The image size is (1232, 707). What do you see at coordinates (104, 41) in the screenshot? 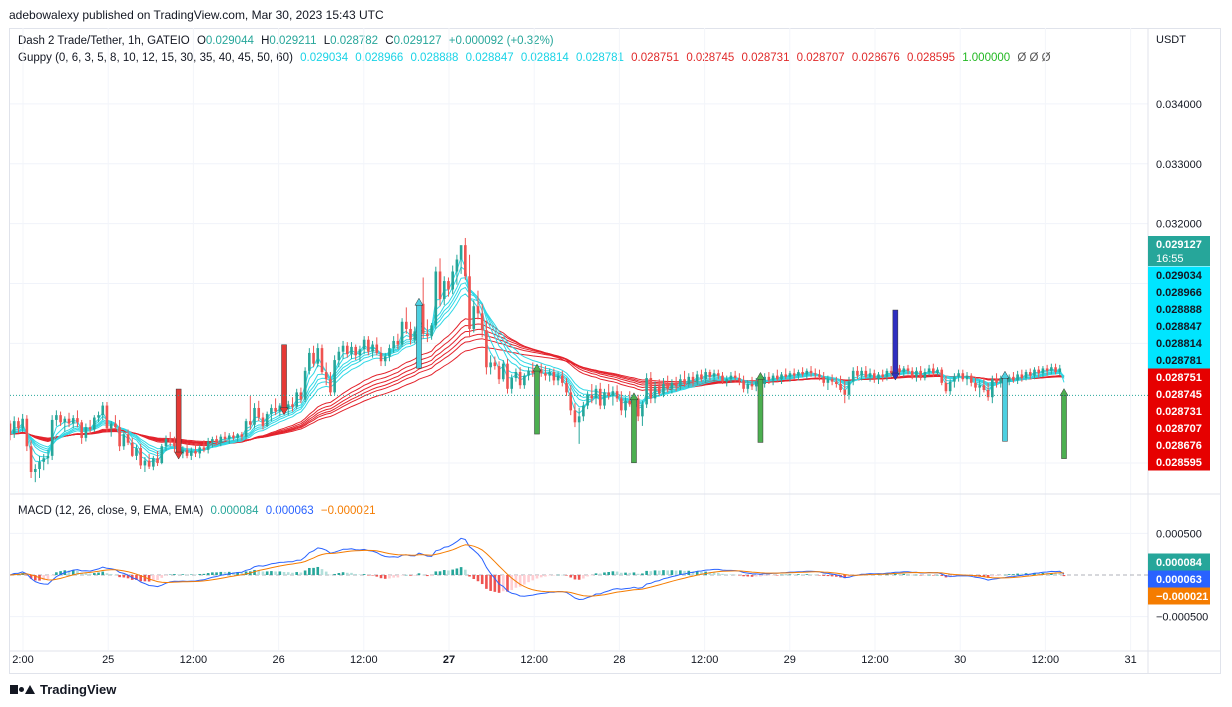
I see `symbol-name: Dash 2 Trade/Tether, 1h, GATEIO` at bounding box center [104, 41].